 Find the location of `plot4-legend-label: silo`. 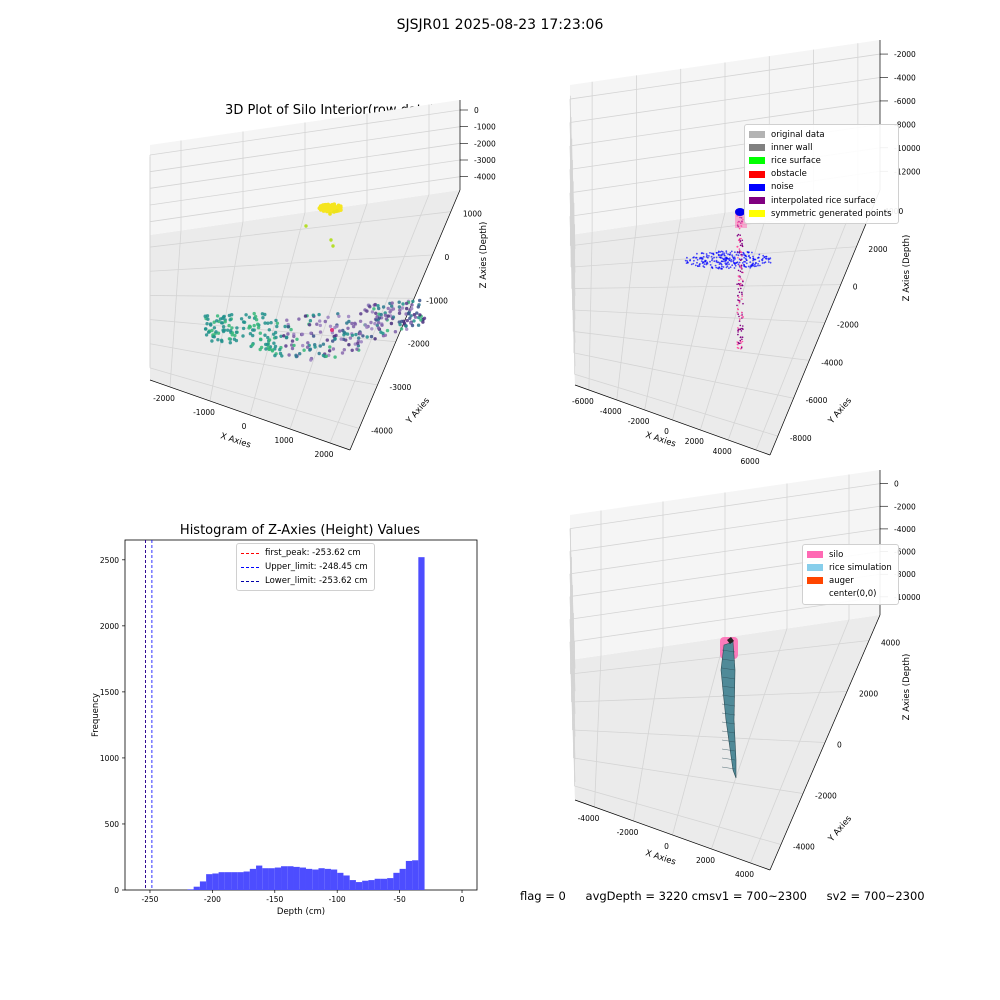

plot4-legend-label: silo is located at coordinates (836, 554).